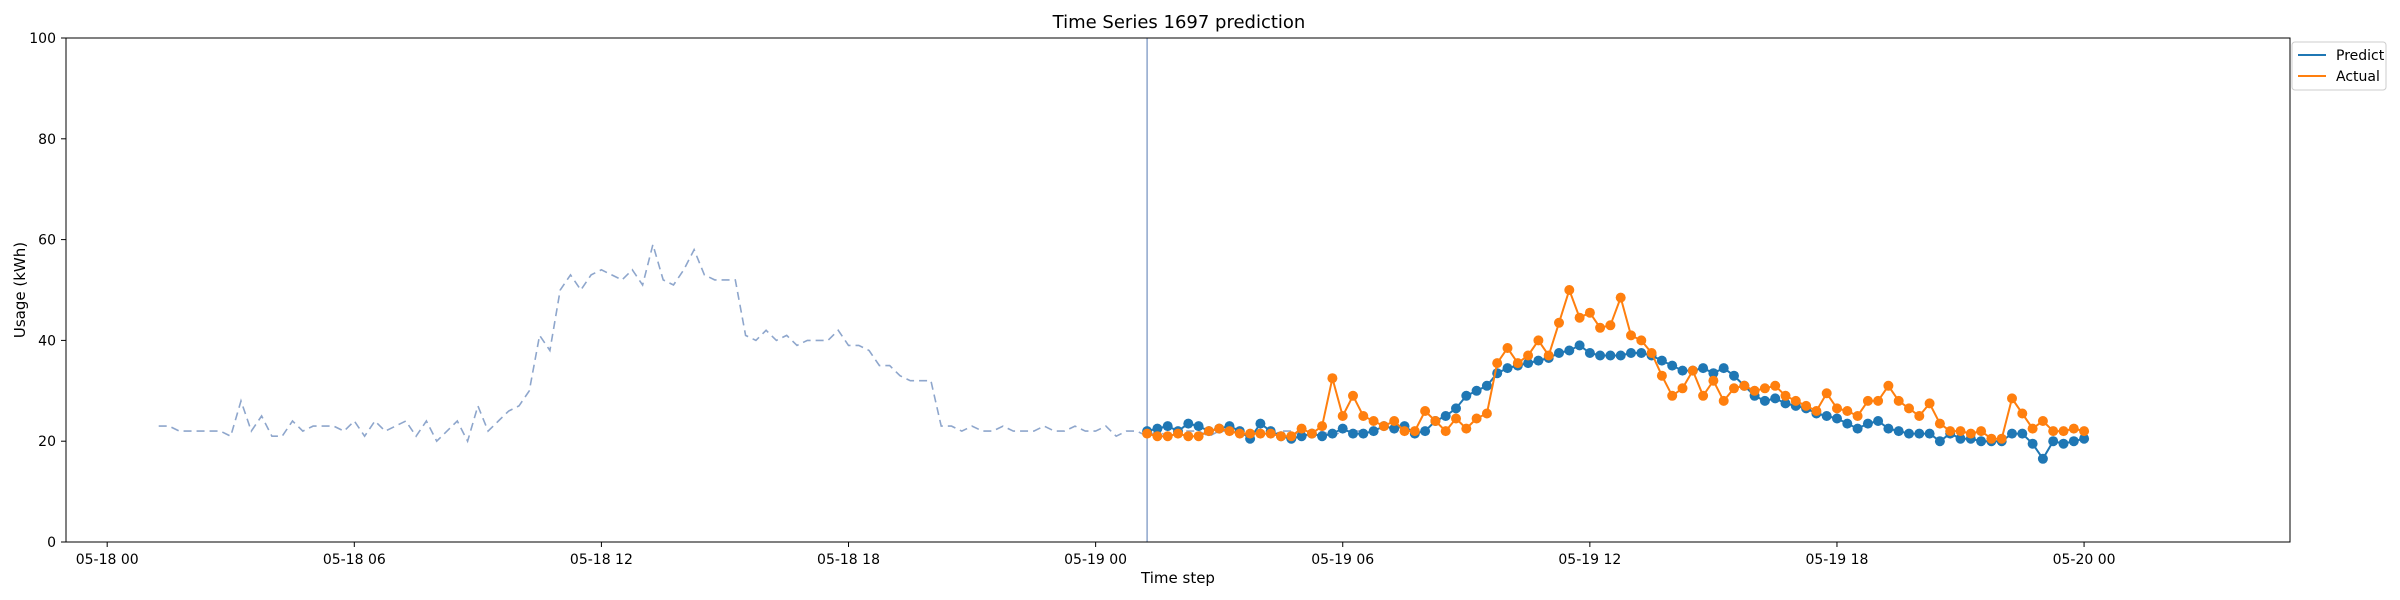 The height and width of the screenshot is (600, 2400). I want to click on series-actual, so click(1616, 364).